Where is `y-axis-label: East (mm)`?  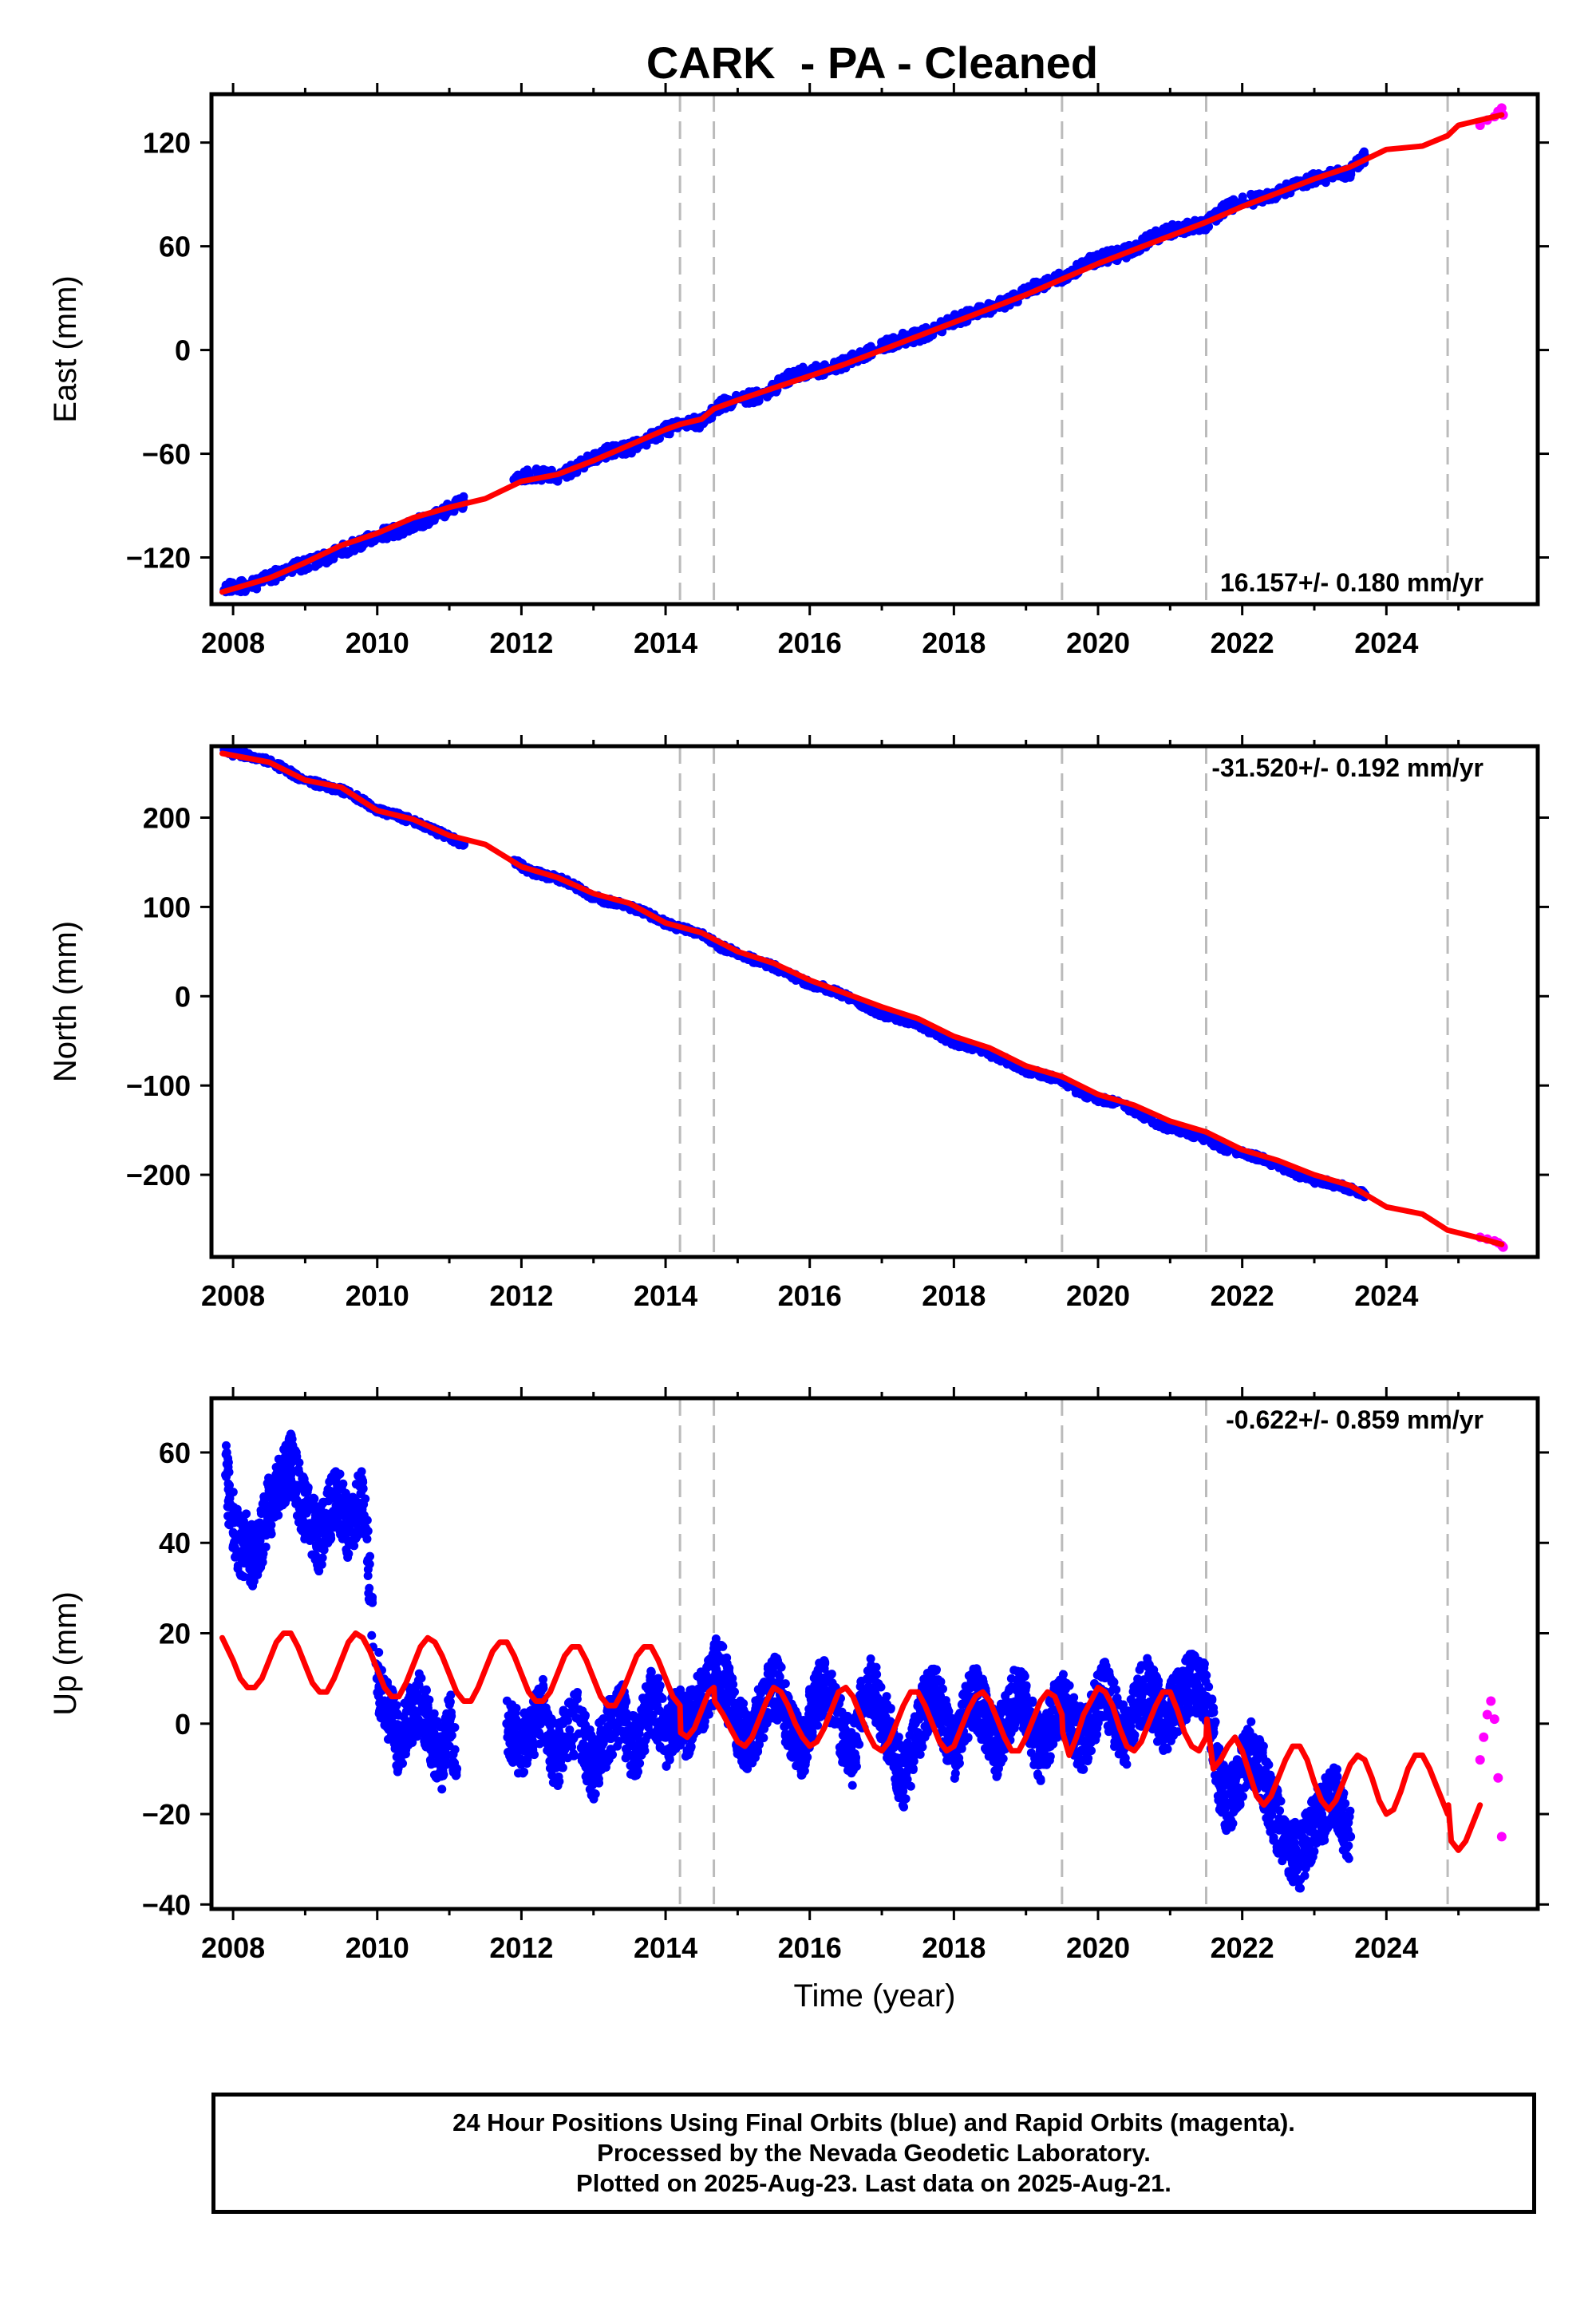
y-axis-label: East (mm) is located at coordinates (65, 348).